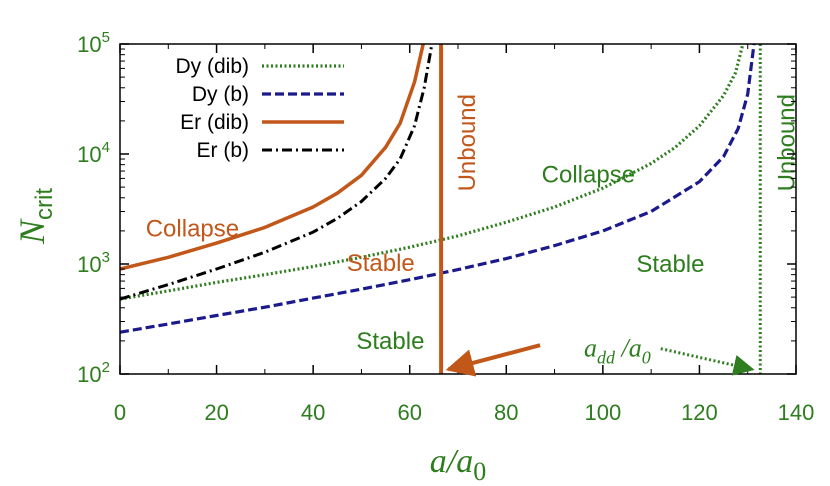 The image size is (830, 486). What do you see at coordinates (120, 412) in the screenshot?
I see `x-tick-label: 0` at bounding box center [120, 412].